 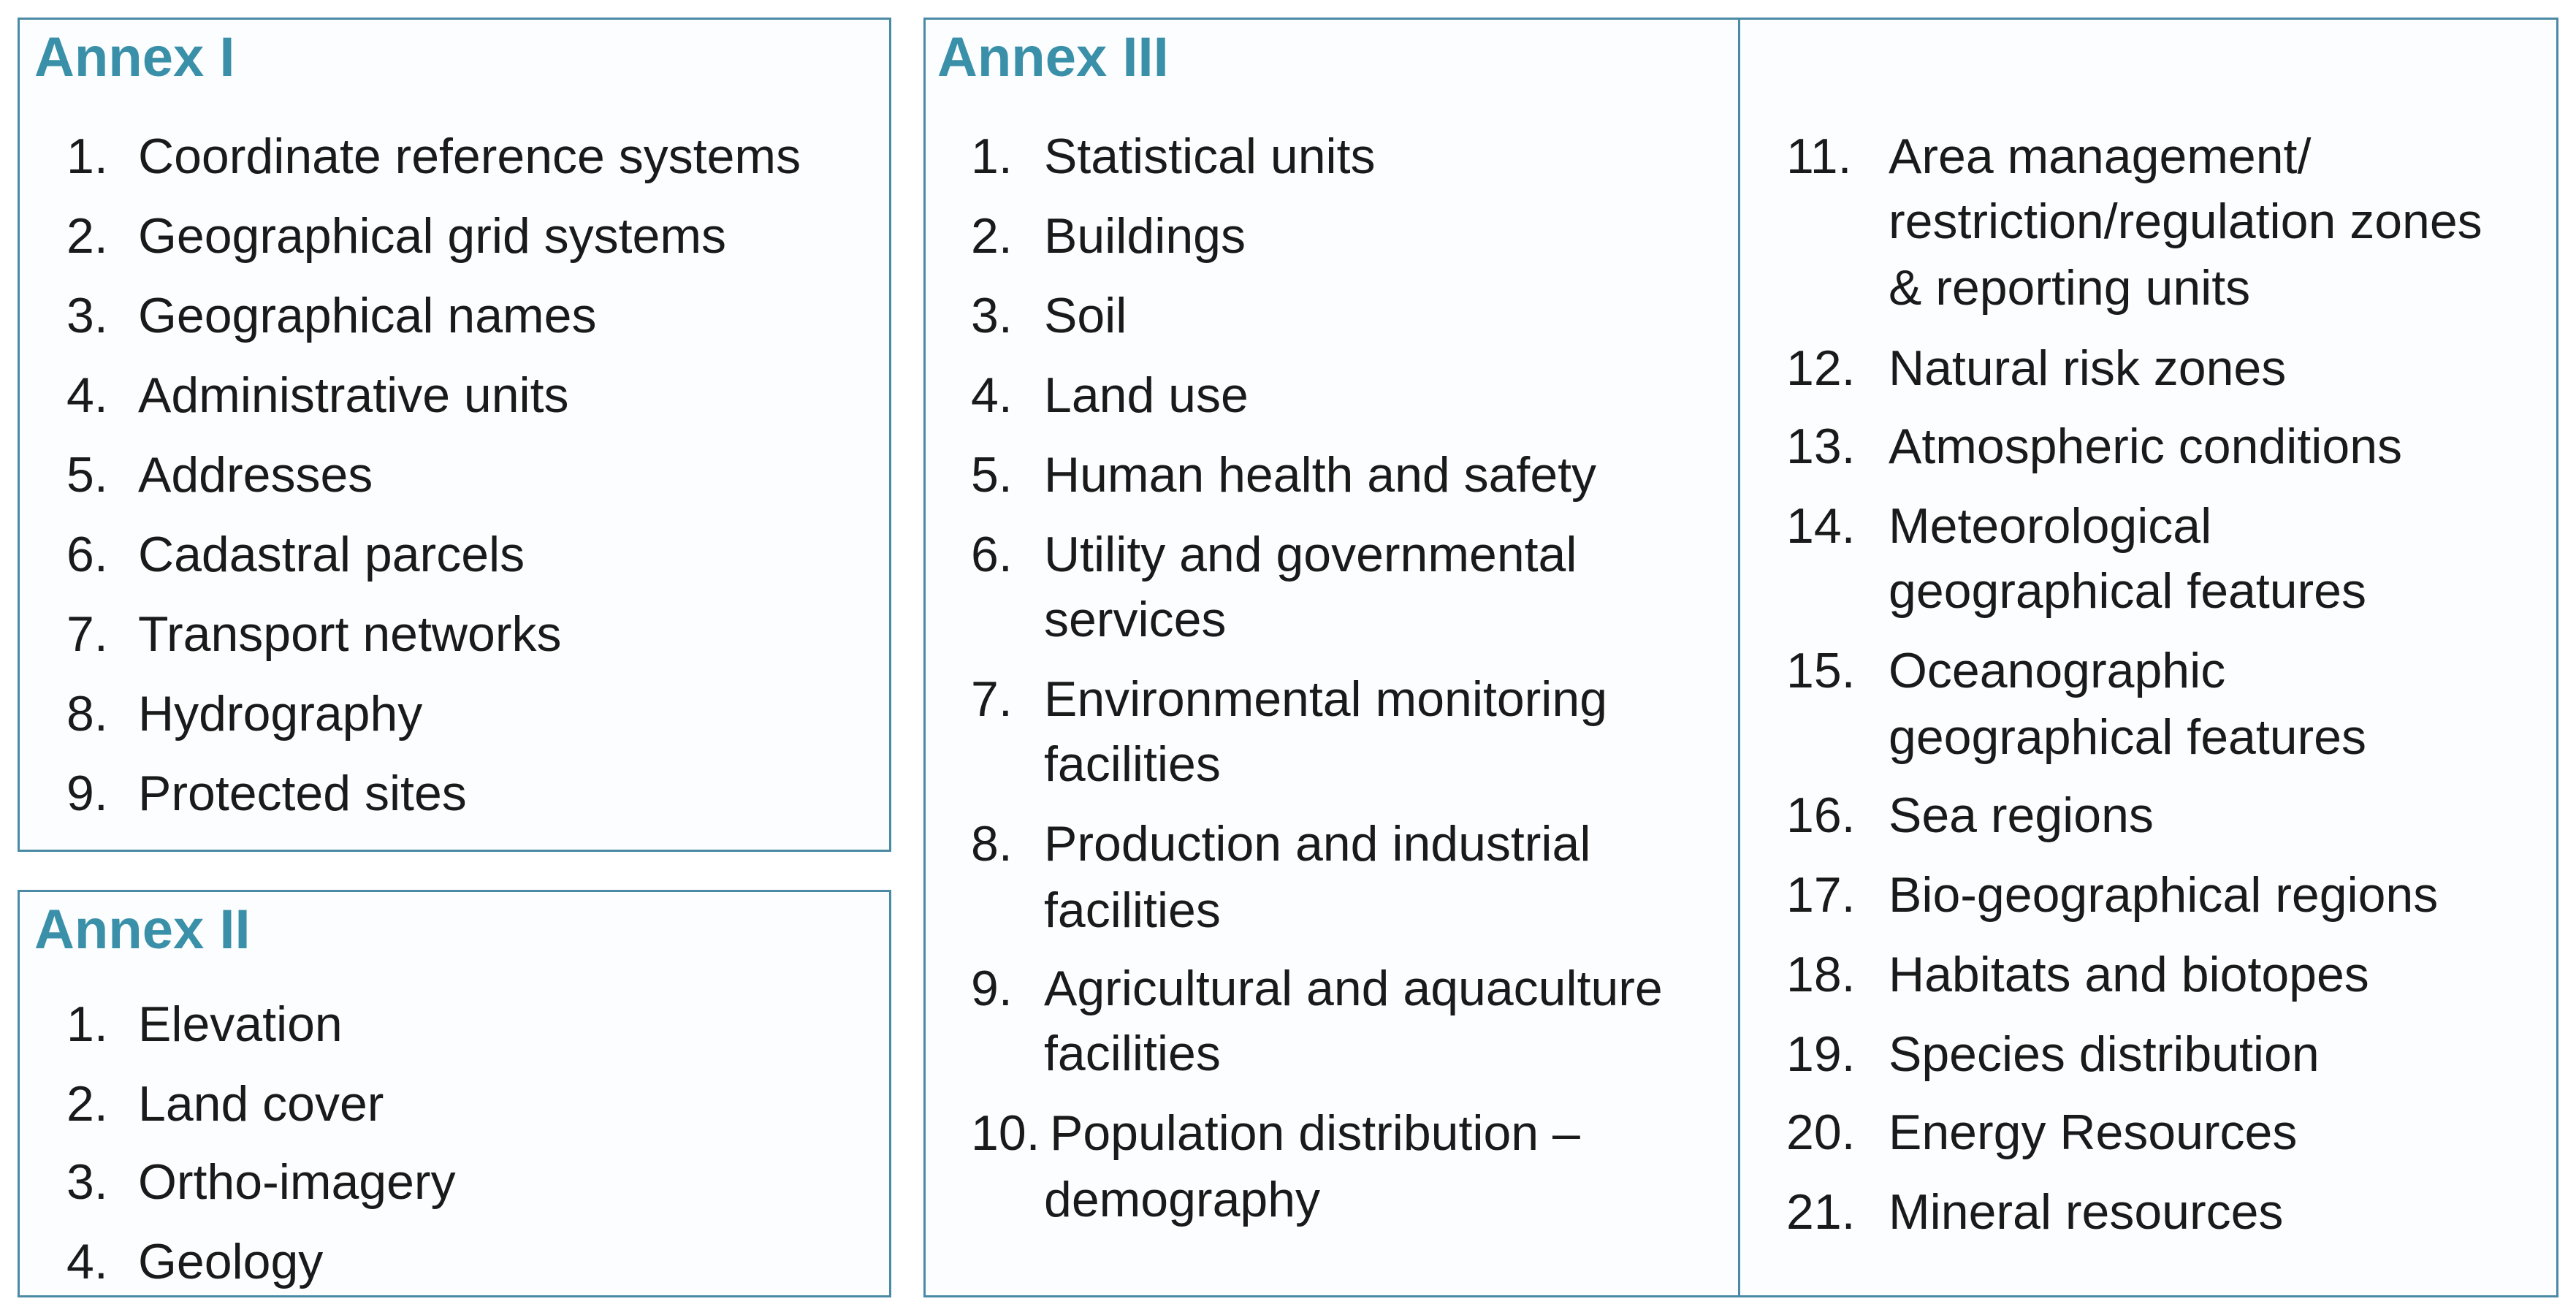 What do you see at coordinates (142, 930) in the screenshot?
I see `annex-2-title: Annex II` at bounding box center [142, 930].